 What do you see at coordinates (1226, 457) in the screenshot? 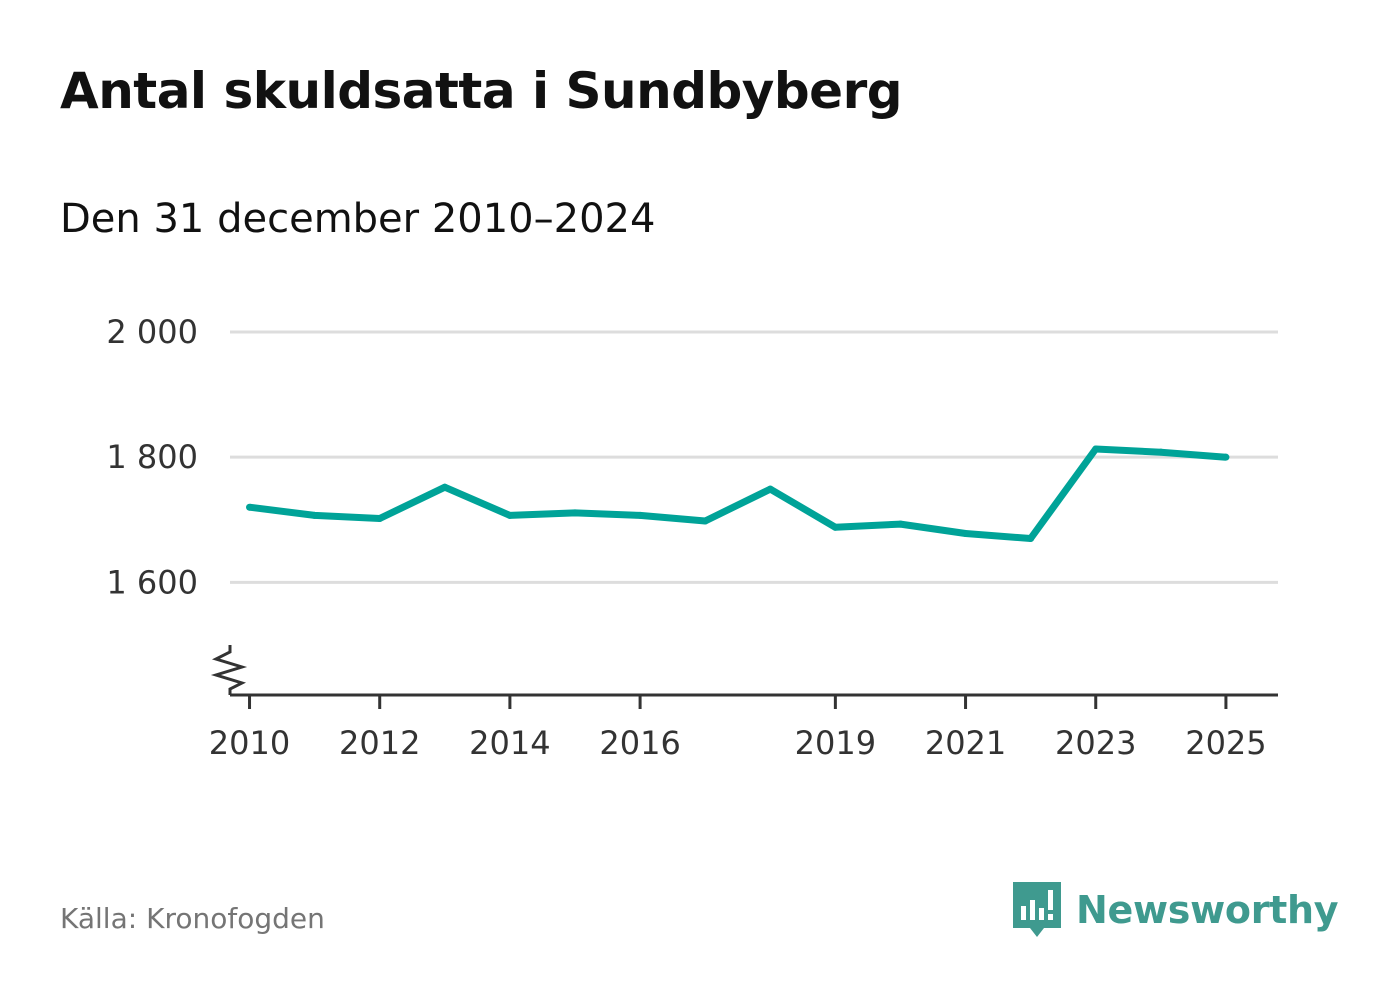
I see `data-point-2025` at bounding box center [1226, 457].